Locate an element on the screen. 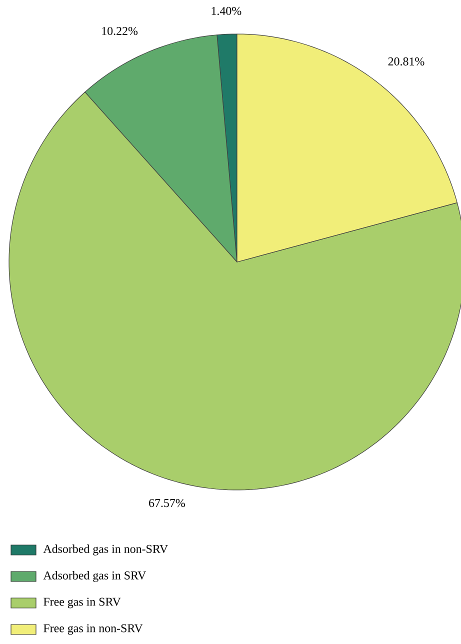  legend-label: Adsorbed gas in SRV is located at coordinates (94, 576).